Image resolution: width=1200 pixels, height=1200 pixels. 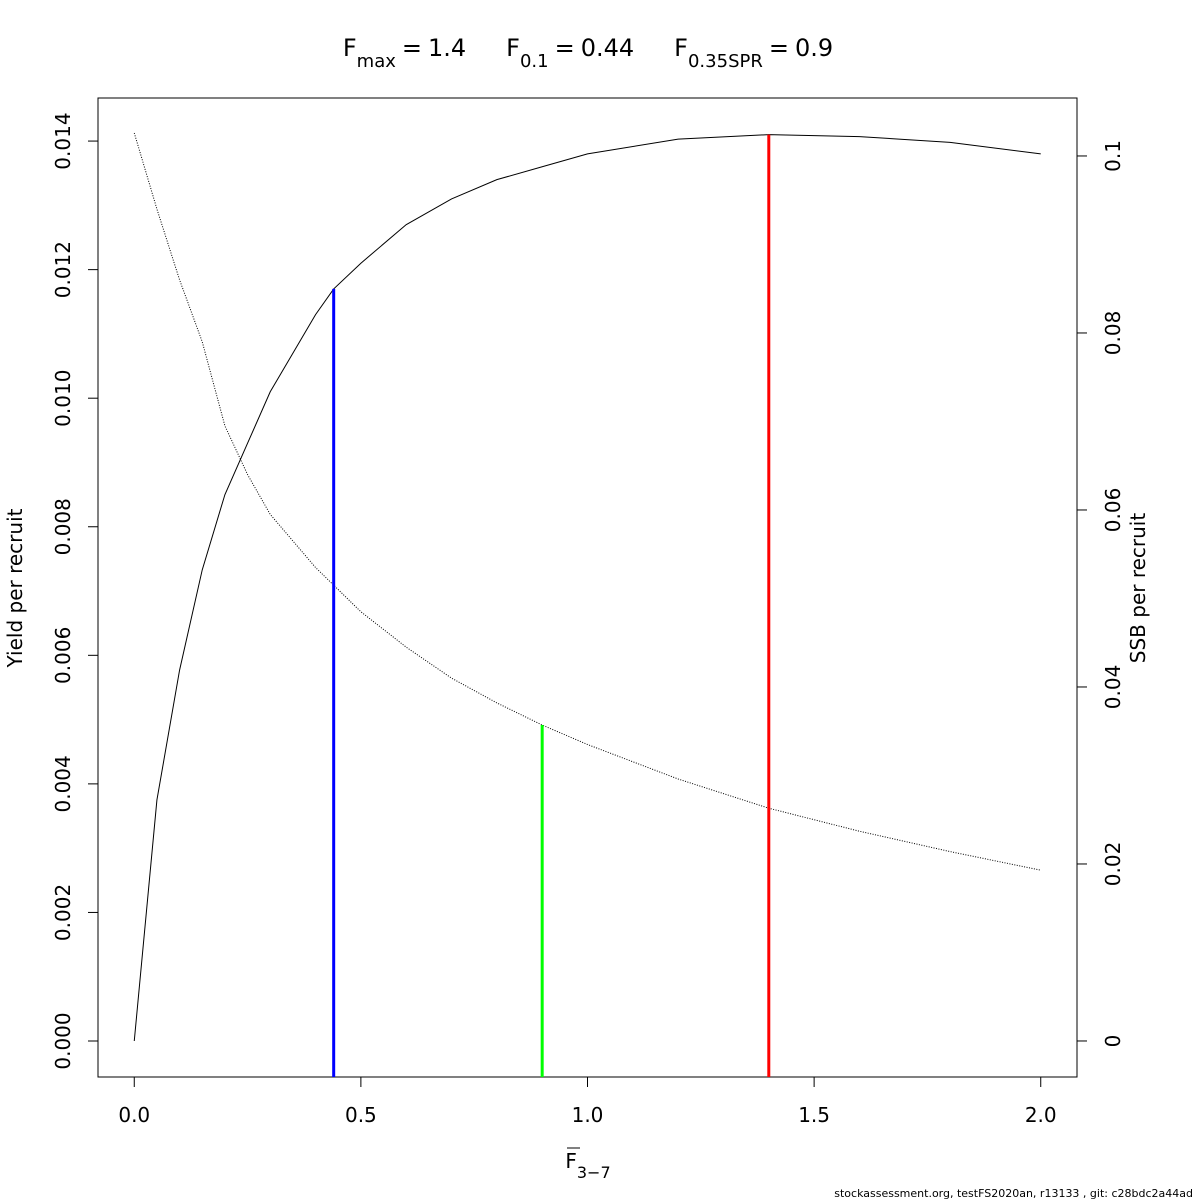 What do you see at coordinates (63, 655) in the screenshot?
I see `y-tick-label: 0.006` at bounding box center [63, 655].